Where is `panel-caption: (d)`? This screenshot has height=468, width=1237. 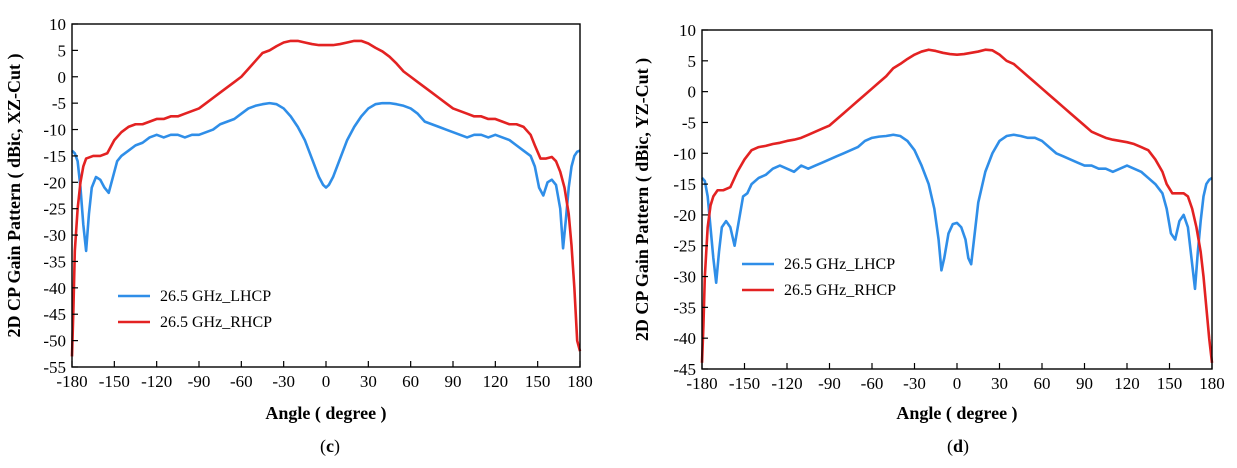 panel-caption: (d) is located at coordinates (958, 446).